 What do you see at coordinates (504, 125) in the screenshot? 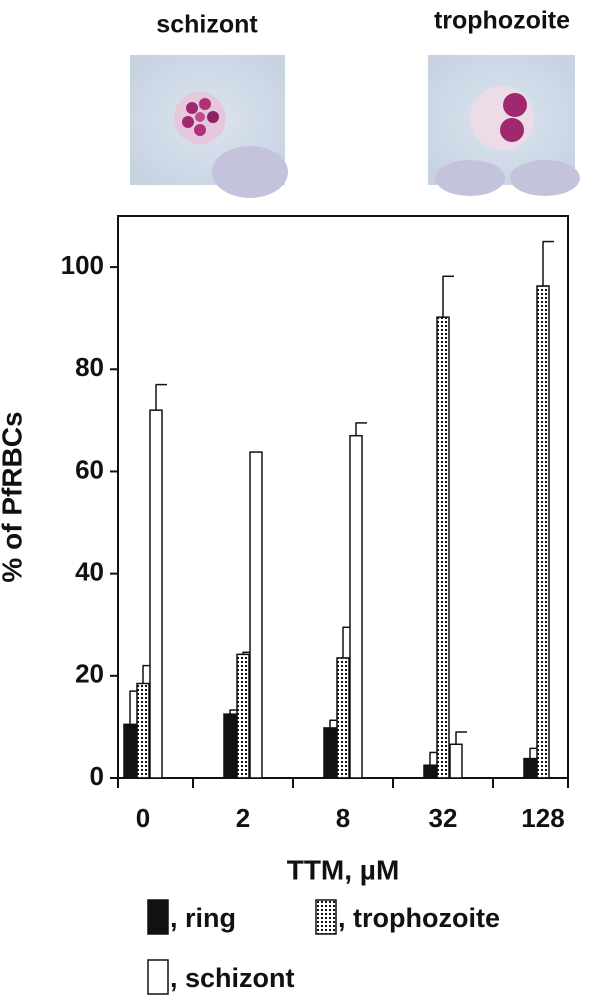
I see `micrograph-trophozoite` at bounding box center [504, 125].